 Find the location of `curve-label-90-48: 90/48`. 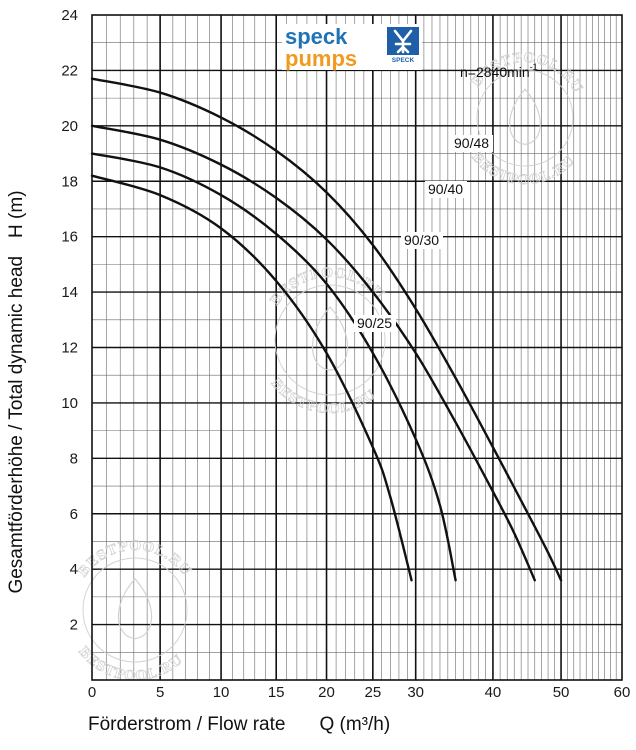

curve-label-90-48: 90/48 is located at coordinates (471, 143).